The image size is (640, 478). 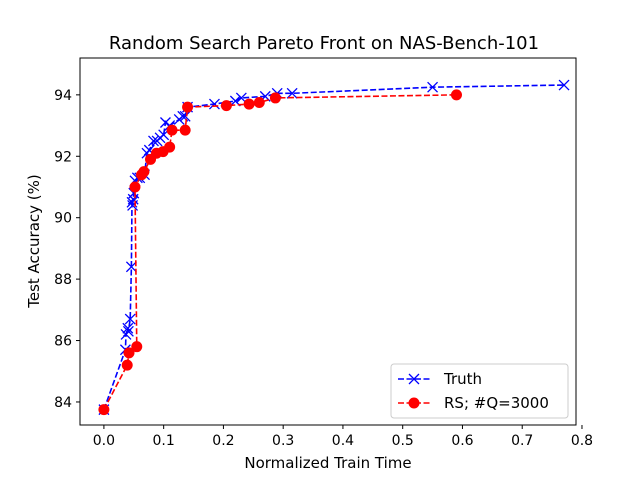 I want to click on x-axis-label: Normalized Train Time, so click(x=327, y=463).